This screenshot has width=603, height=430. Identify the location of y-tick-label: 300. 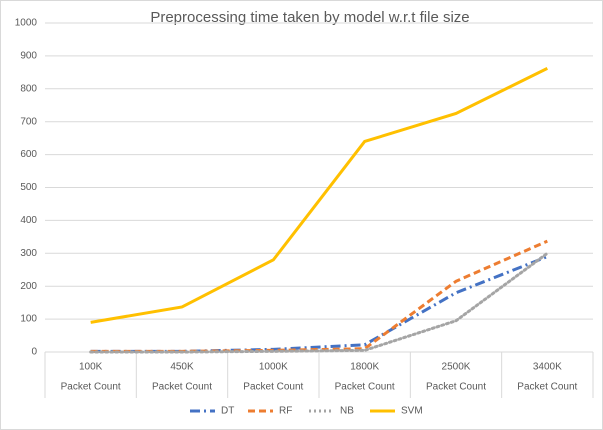
(28, 253).